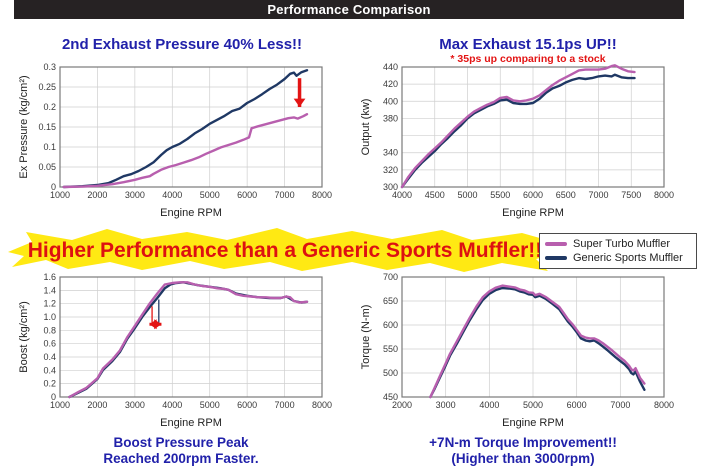 This screenshot has width=702, height=468. What do you see at coordinates (390, 67) in the screenshot?
I see `svg-text: 440` at bounding box center [390, 67].